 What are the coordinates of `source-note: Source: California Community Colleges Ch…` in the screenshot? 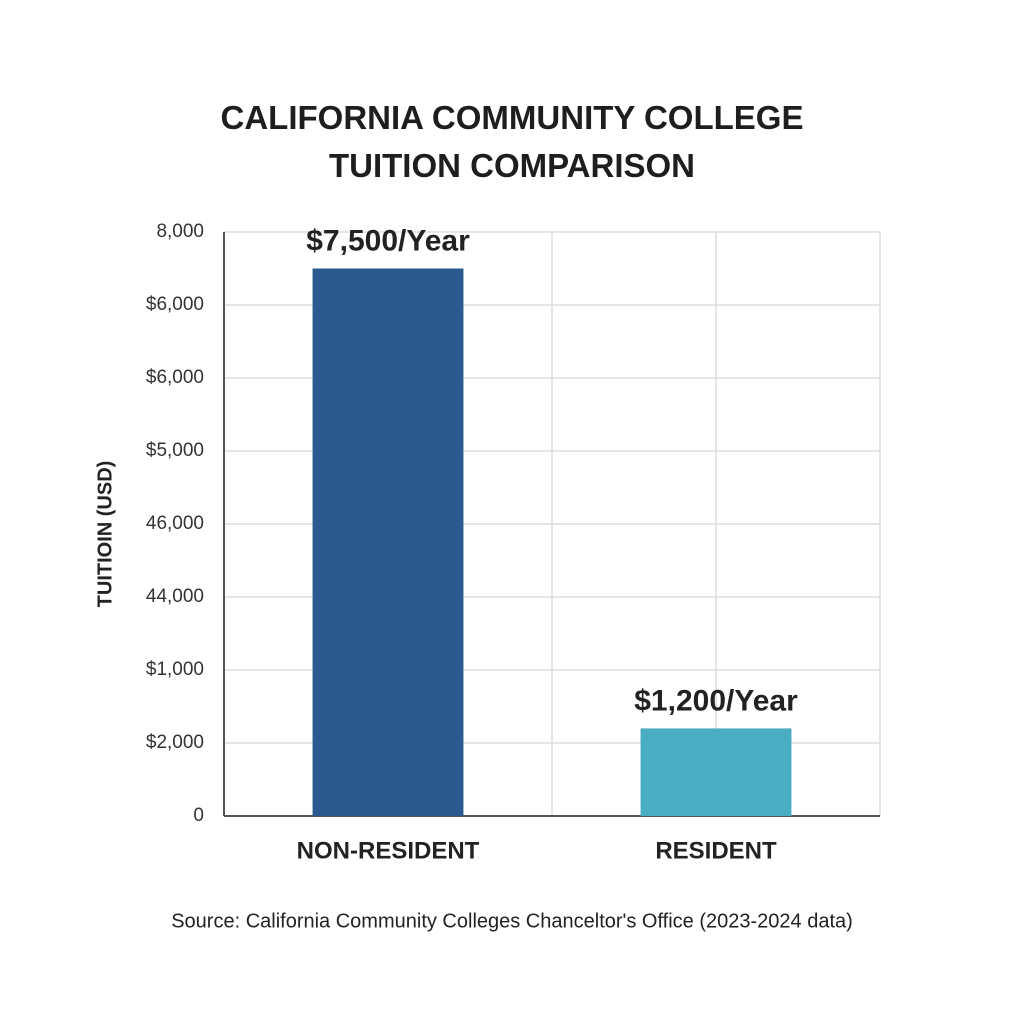 It's located at (512, 921).